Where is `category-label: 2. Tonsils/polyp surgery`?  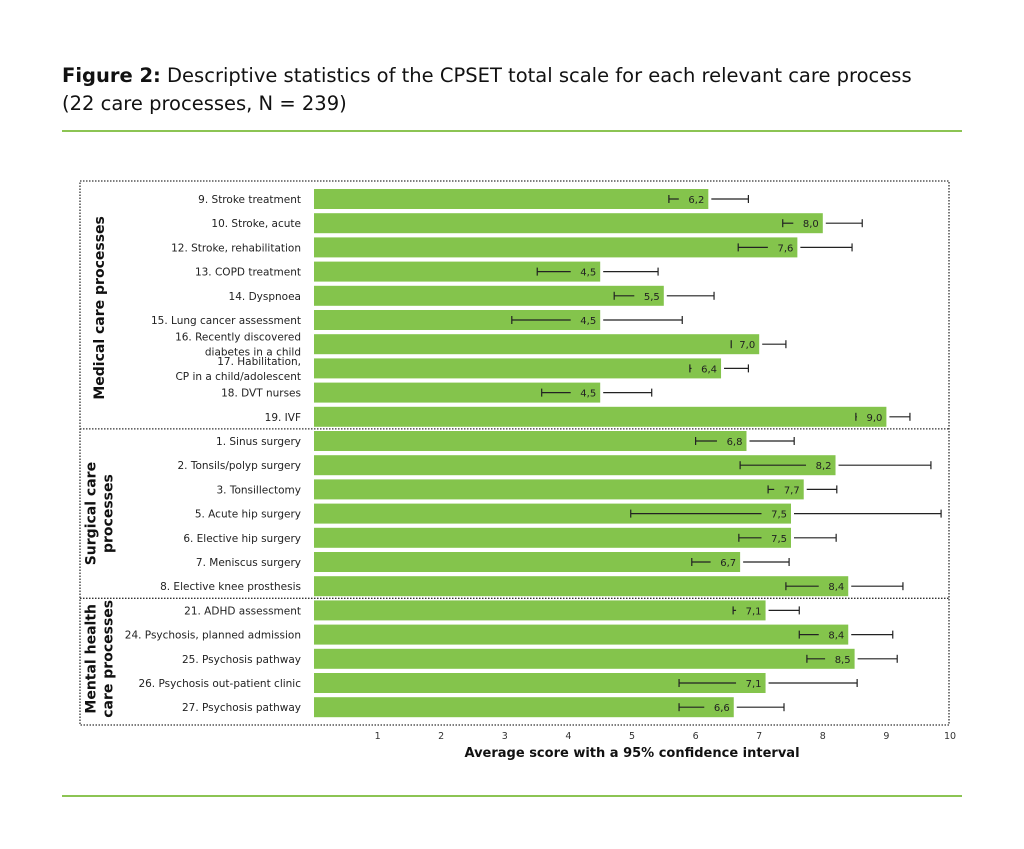
category-label: 2. Tonsils/polyp surgery is located at coordinates (239, 466).